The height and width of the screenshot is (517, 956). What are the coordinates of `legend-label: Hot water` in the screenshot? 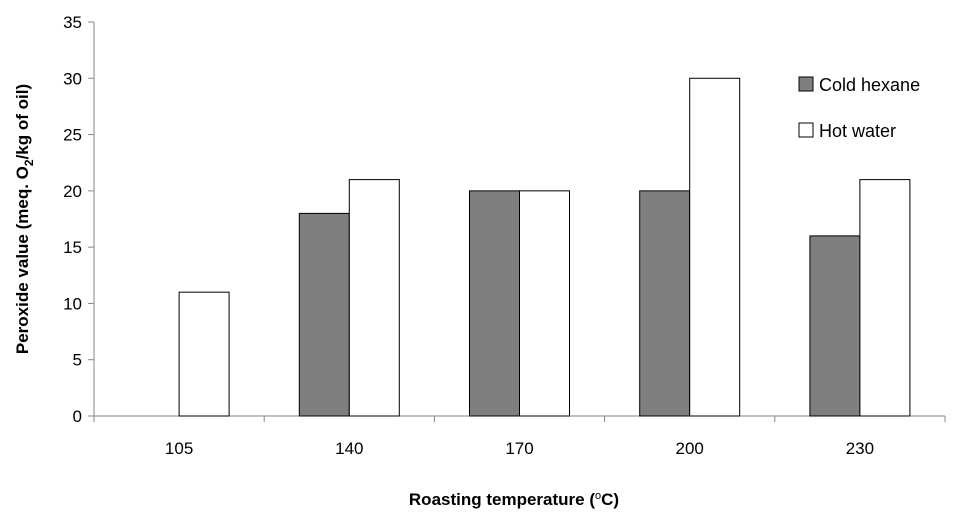 It's located at (857, 131).